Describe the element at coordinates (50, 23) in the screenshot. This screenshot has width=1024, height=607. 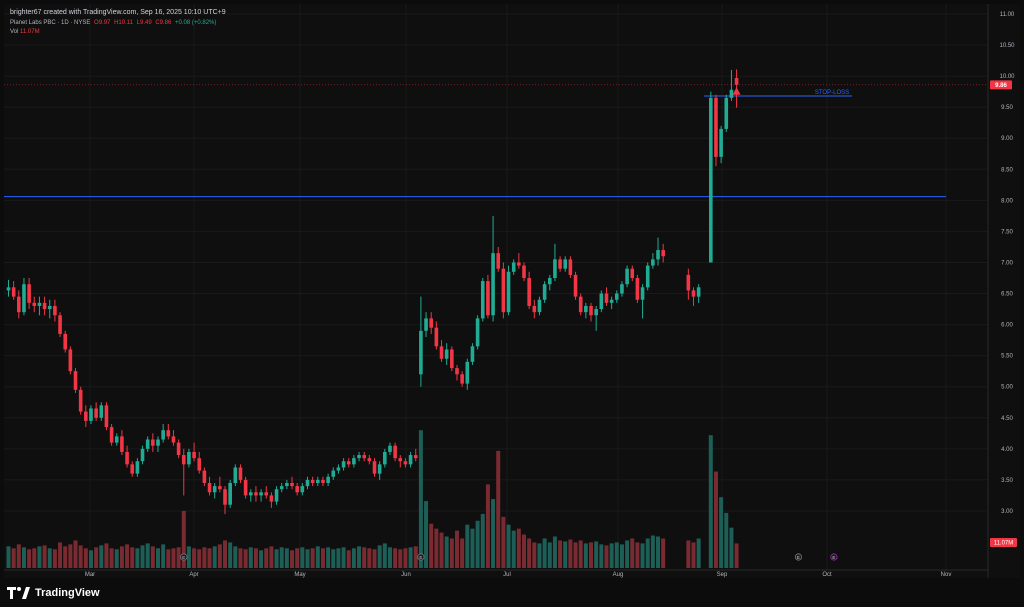
I see `symbol-name: Planet Labs PBC · 1D · NYSE` at that location.